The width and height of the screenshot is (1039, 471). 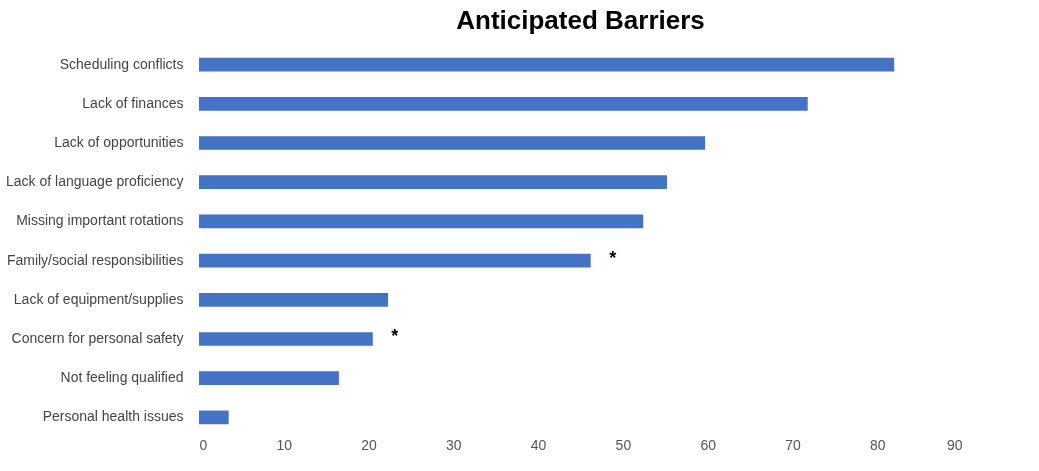 What do you see at coordinates (538, 444) in the screenshot?
I see `x-tick-label: 40` at bounding box center [538, 444].